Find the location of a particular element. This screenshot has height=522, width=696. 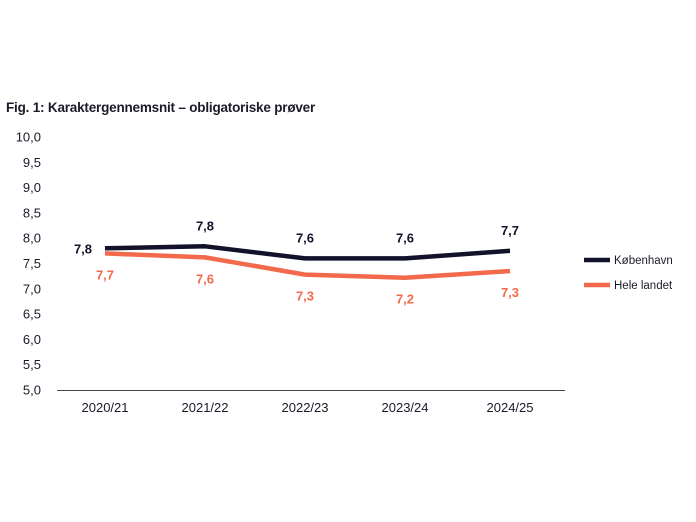

x-tick-label: 2021/22 is located at coordinates (205, 407).